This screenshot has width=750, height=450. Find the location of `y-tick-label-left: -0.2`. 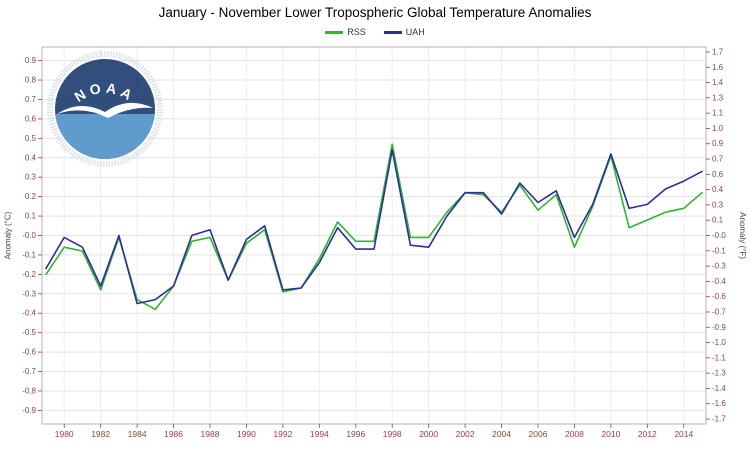

y-tick-label-left: -0.2 is located at coordinates (29, 274).